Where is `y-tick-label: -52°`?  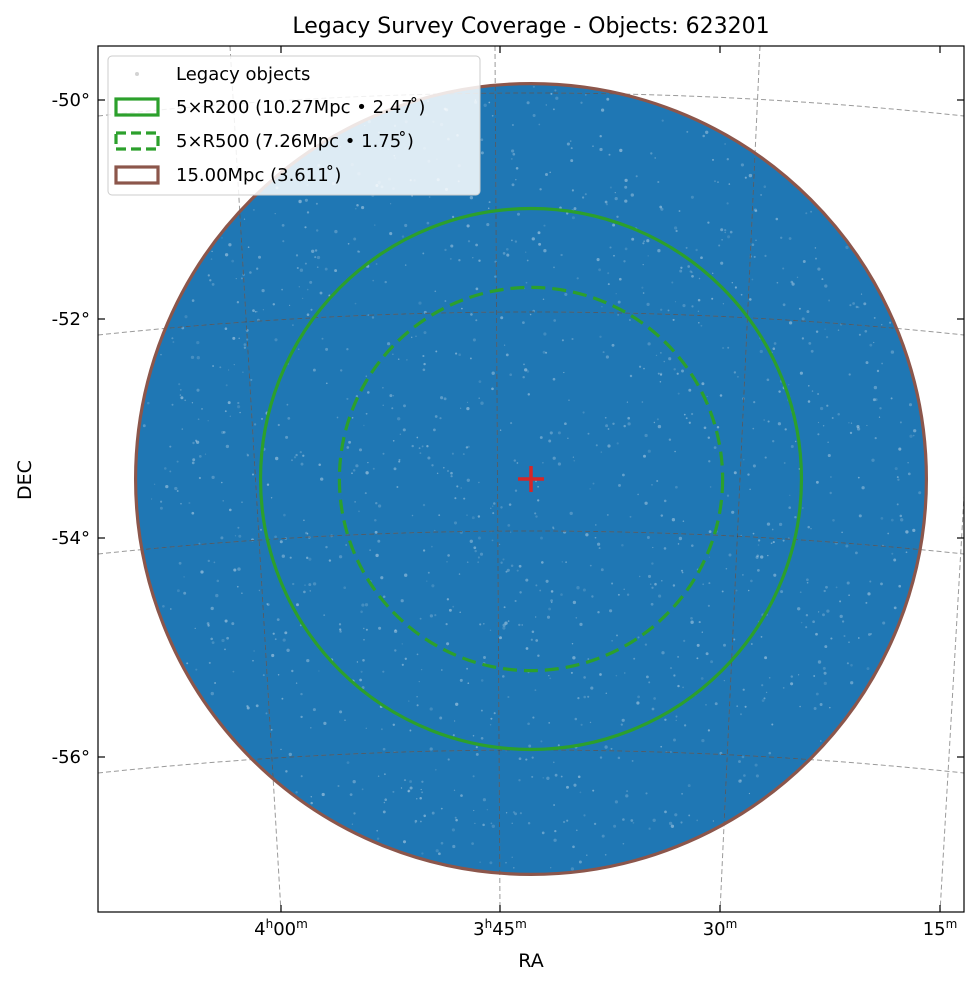 y-tick-label: -52° is located at coordinates (71, 319).